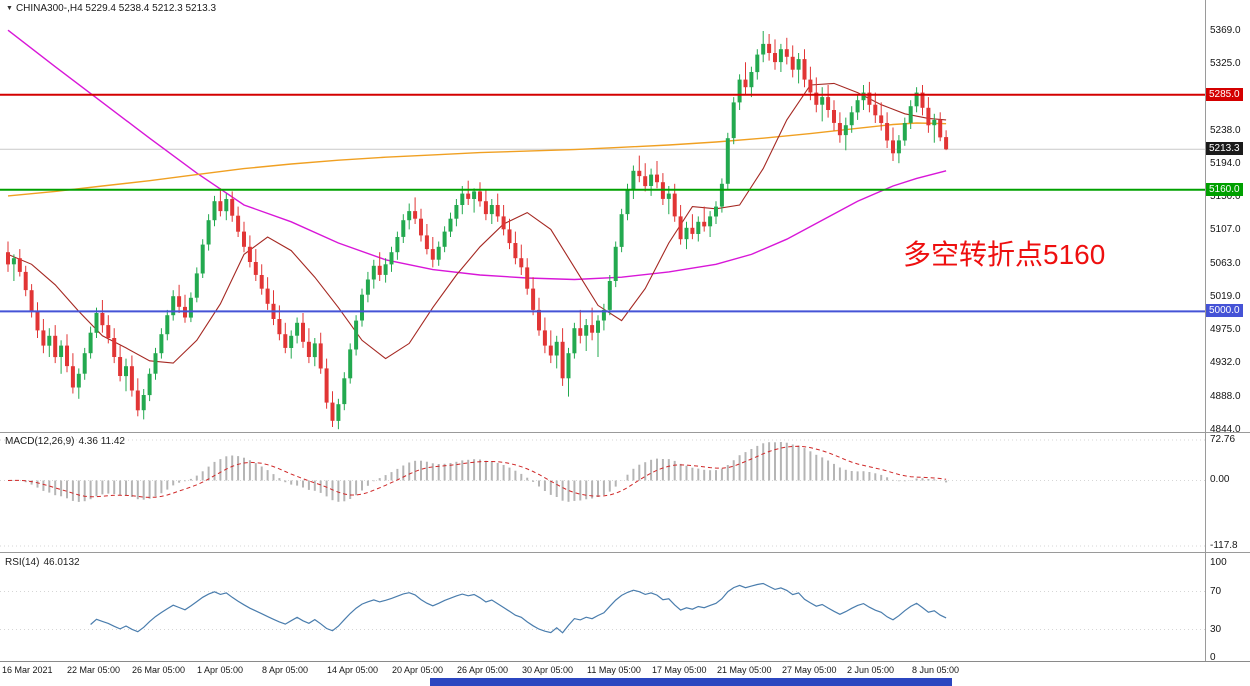 The height and width of the screenshot is (686, 1250). Describe the element at coordinates (691, 682) in the screenshot. I see `taskbar-sliver` at that location.